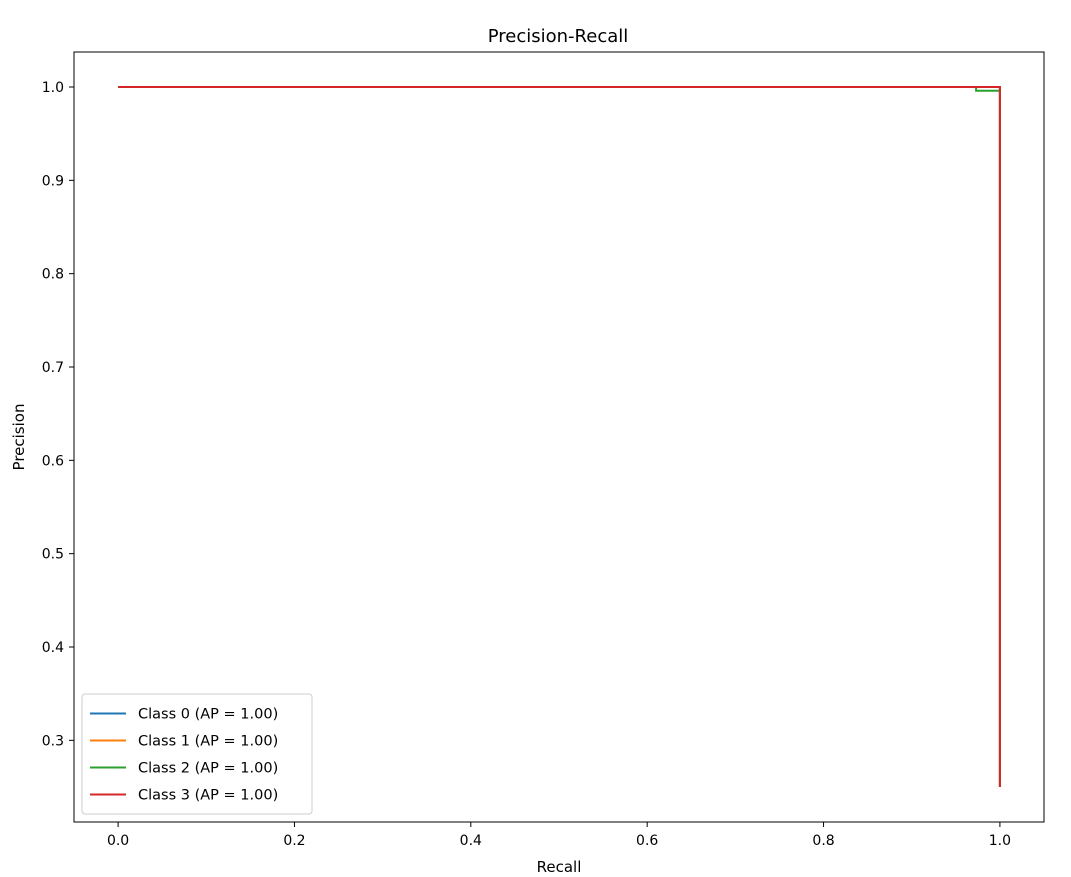  Describe the element at coordinates (53, 181) in the screenshot. I see `y-tick-label: 0.9` at that location.